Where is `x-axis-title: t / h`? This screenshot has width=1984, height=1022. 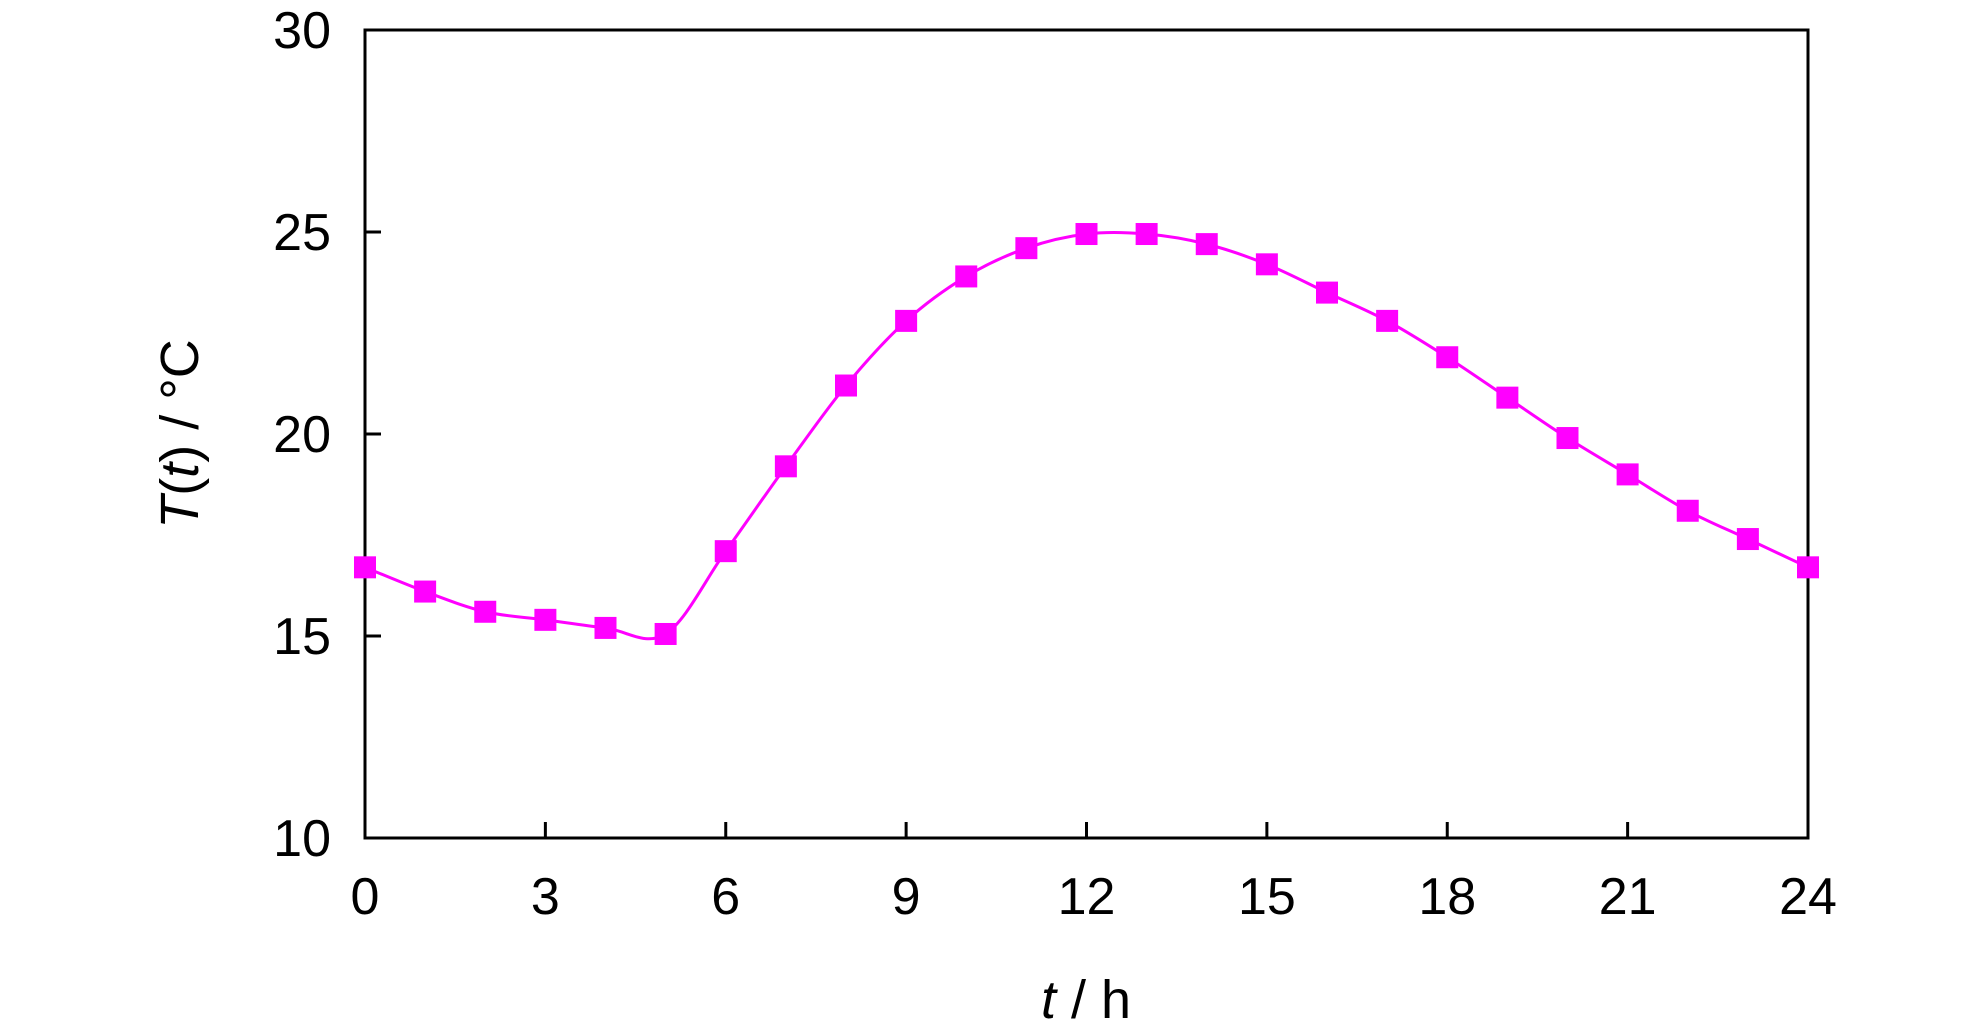
x-axis-title: t / h is located at coordinates (1086, 996).